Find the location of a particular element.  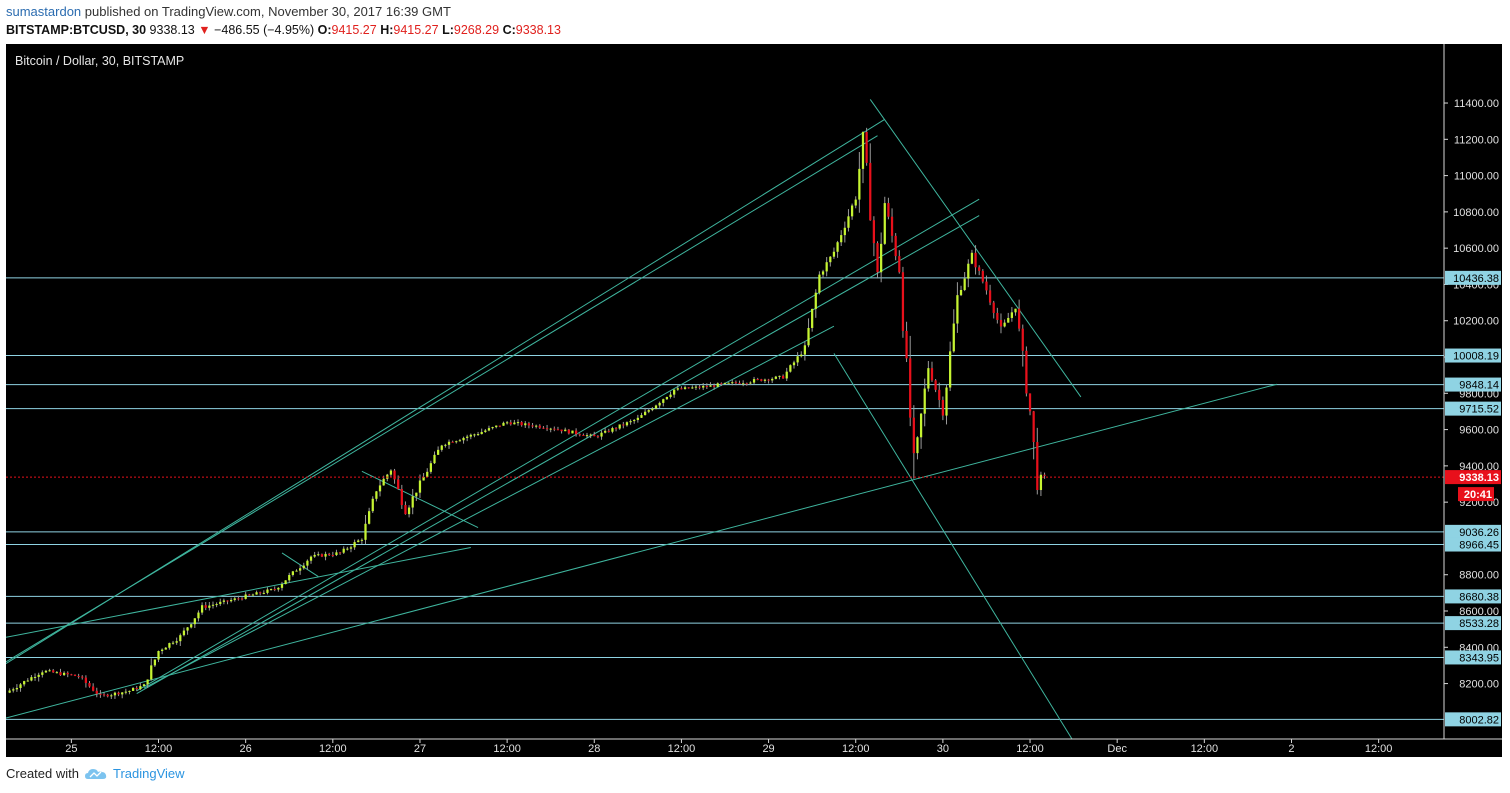

tradingview-link: TradingView is located at coordinates (134, 773).